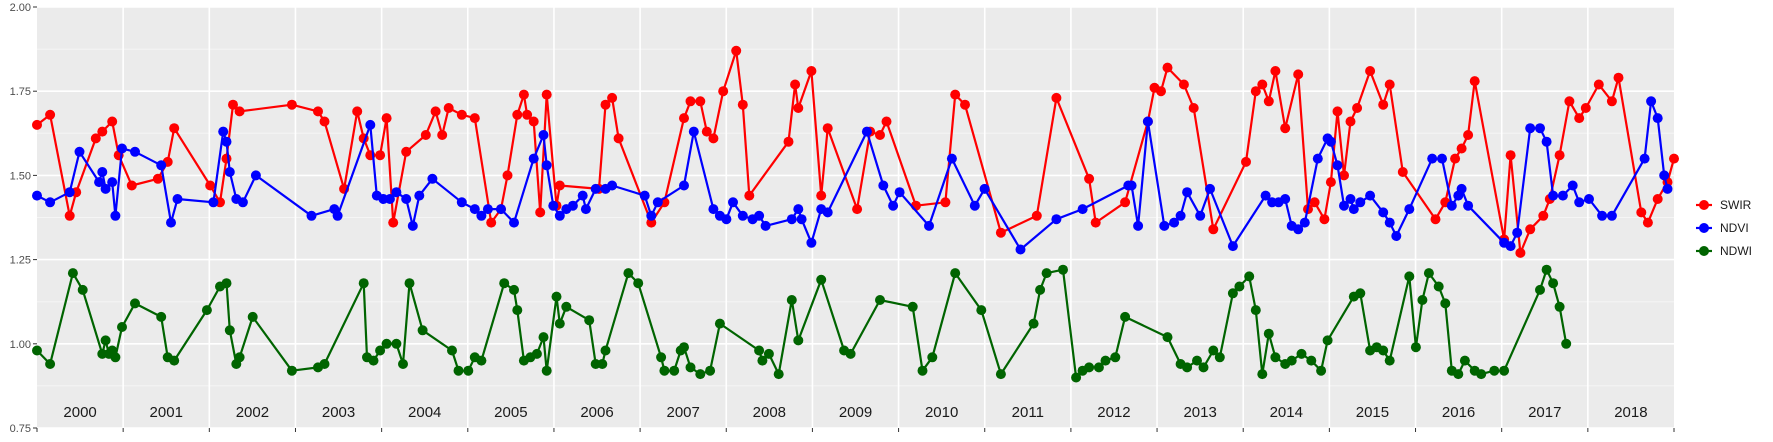 The height and width of the screenshot is (442, 1773). I want to click on y-tick-label: 1.75, so click(20, 92).